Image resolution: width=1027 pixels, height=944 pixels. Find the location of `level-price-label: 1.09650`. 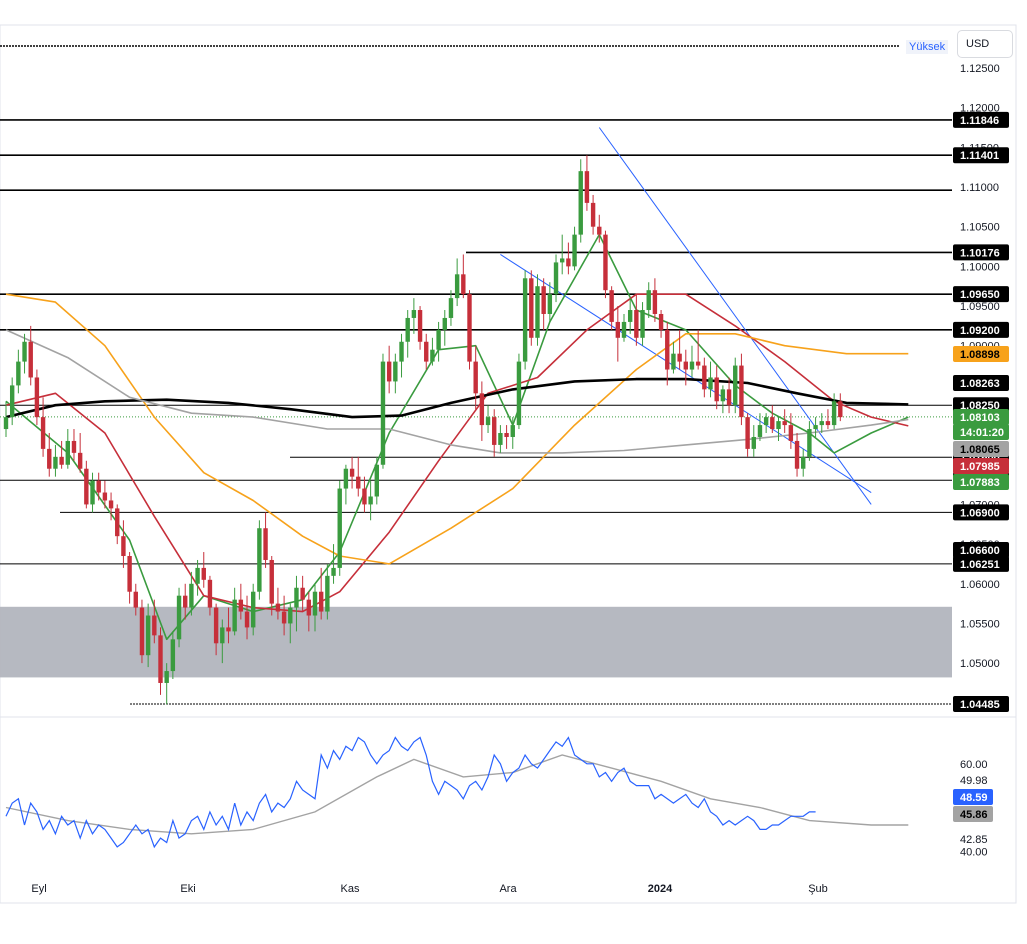

level-price-label: 1.09650 is located at coordinates (980, 295).